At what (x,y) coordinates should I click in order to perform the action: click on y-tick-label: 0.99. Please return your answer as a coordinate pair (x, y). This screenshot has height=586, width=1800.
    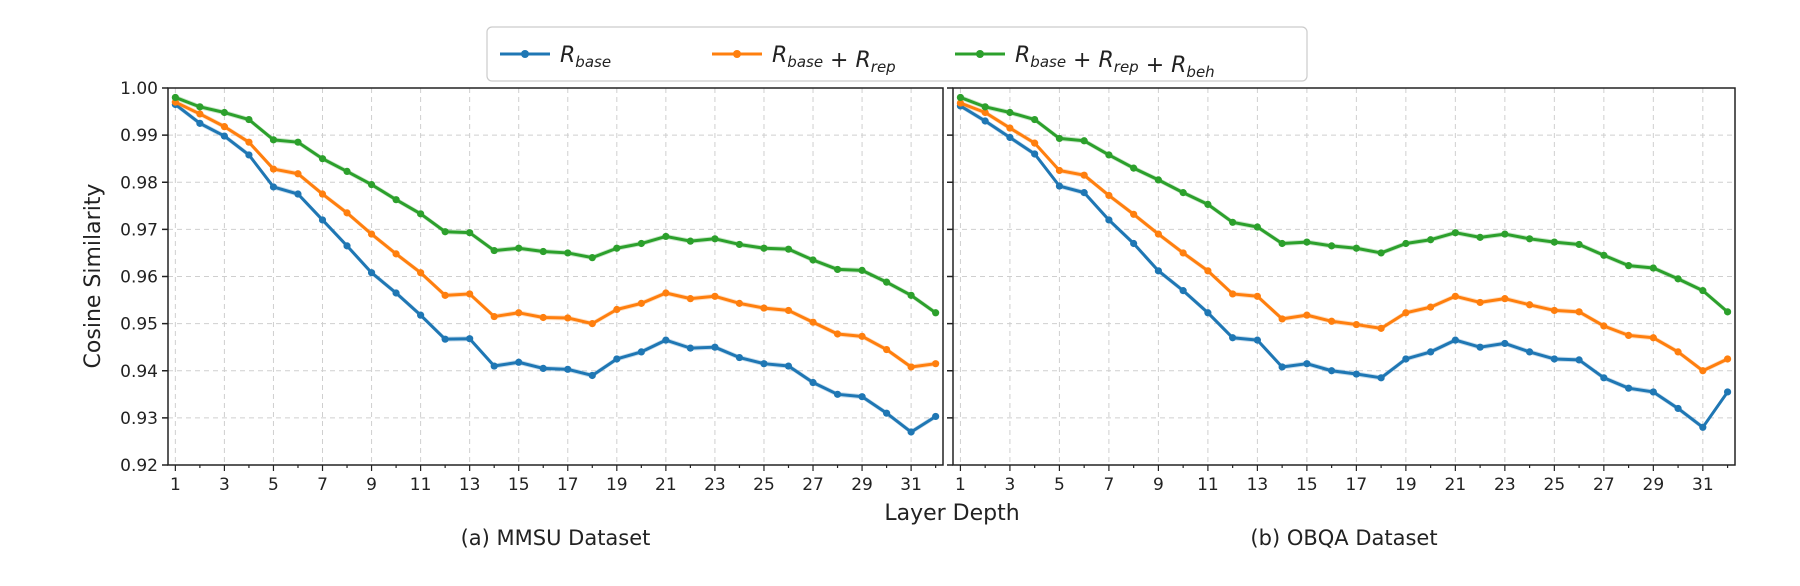
    Looking at the image, I should click on (139, 136).